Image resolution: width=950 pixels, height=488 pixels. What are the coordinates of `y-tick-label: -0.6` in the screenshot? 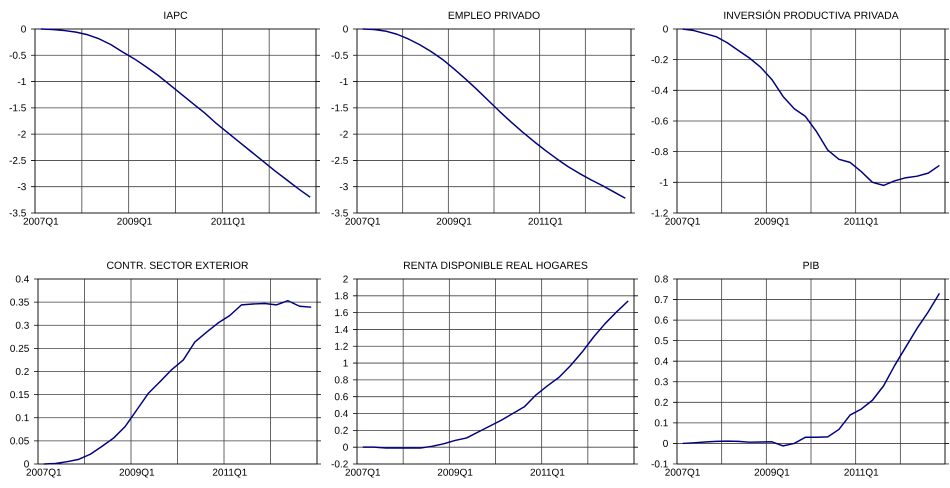 It's located at (660, 121).